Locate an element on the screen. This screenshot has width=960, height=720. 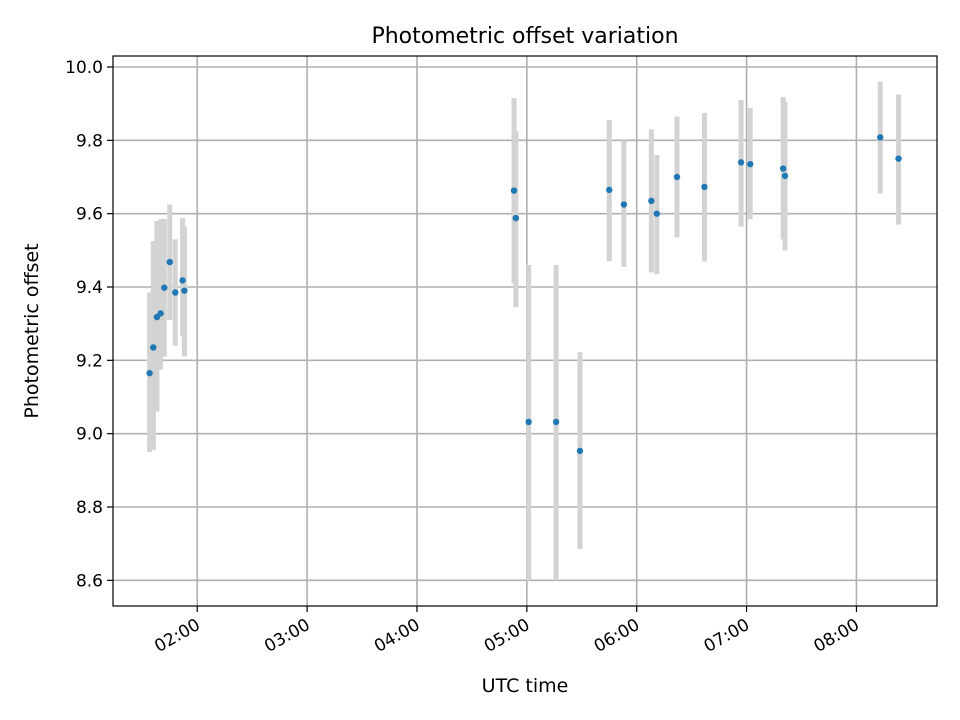
y-tick-label: 8.8 is located at coordinates (89, 508).